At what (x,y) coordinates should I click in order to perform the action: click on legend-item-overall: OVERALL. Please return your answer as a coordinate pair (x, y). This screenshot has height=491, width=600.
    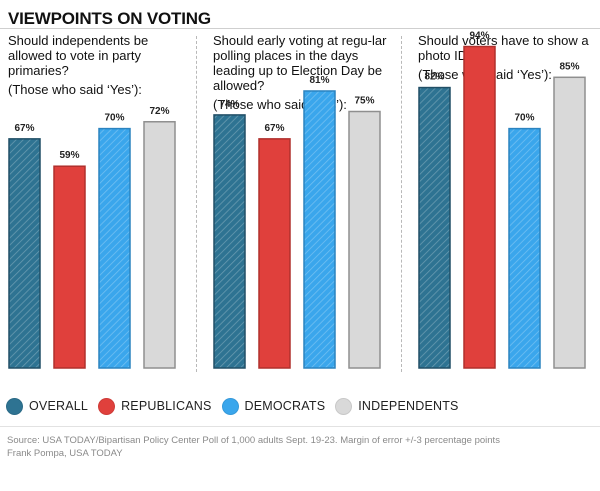
    Looking at the image, I should click on (47, 406).